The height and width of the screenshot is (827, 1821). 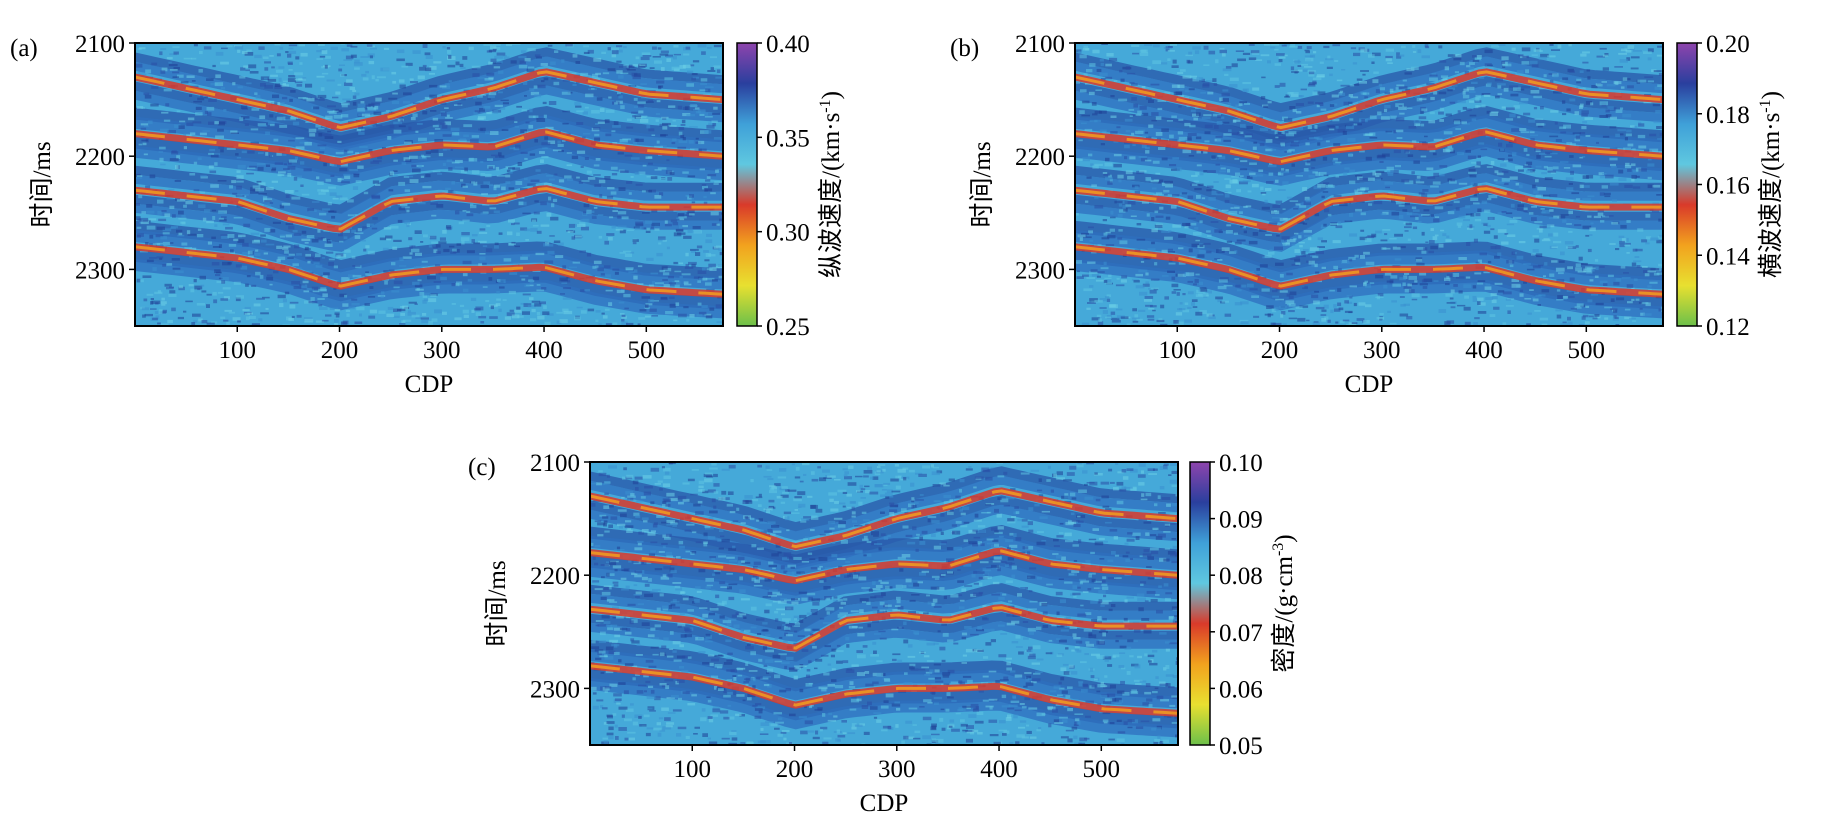 I want to click on colorbar-tick-label: 0.30, so click(x=788, y=233).